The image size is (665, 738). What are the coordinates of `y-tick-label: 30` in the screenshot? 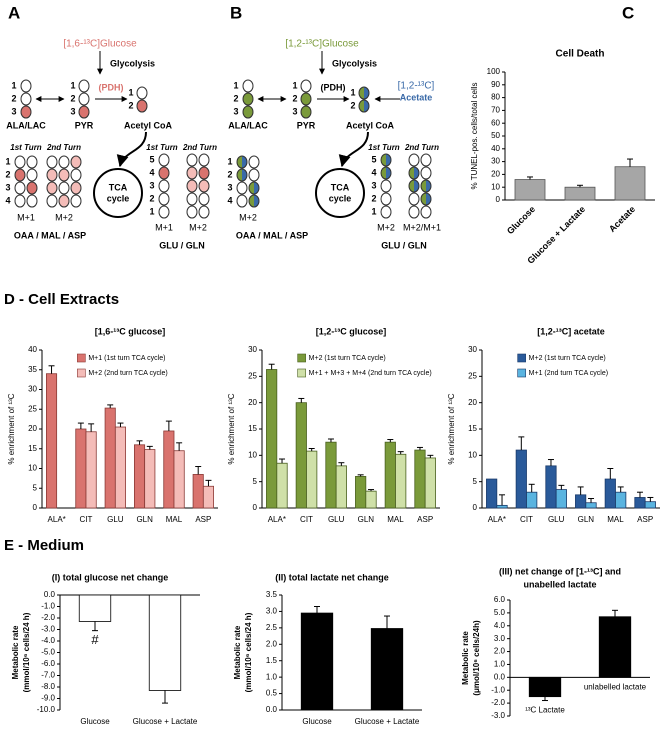 It's located at (252, 349).